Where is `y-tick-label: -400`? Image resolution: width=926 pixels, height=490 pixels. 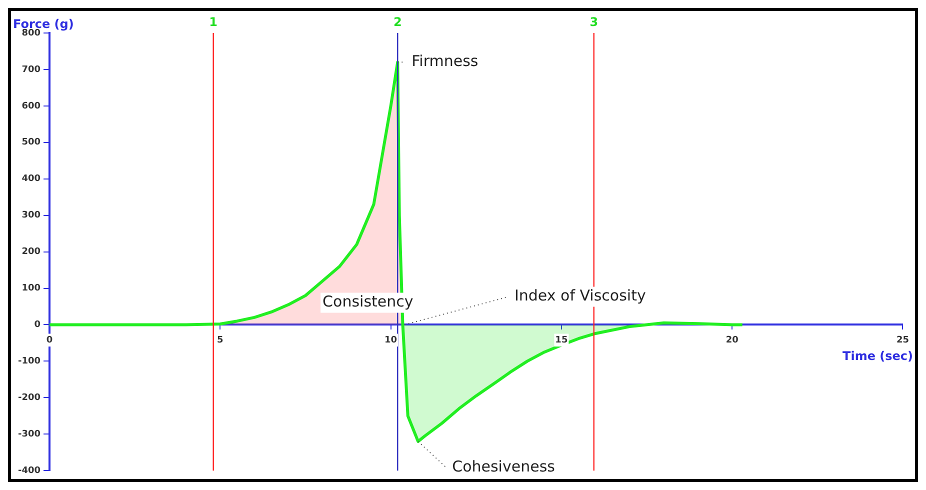 y-tick-label: -400 is located at coordinates (29, 471).